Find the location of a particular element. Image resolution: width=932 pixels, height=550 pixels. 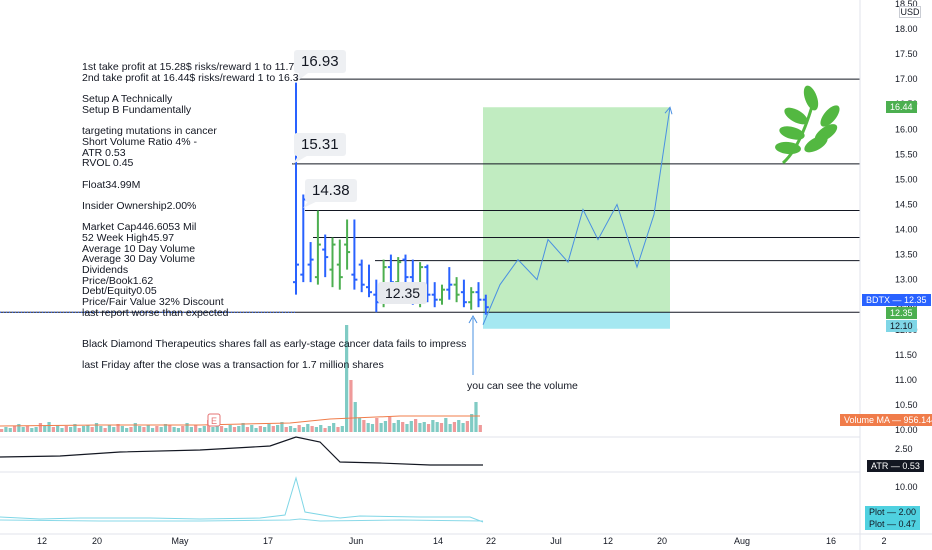

currency-label: USD is located at coordinates (910, 12).